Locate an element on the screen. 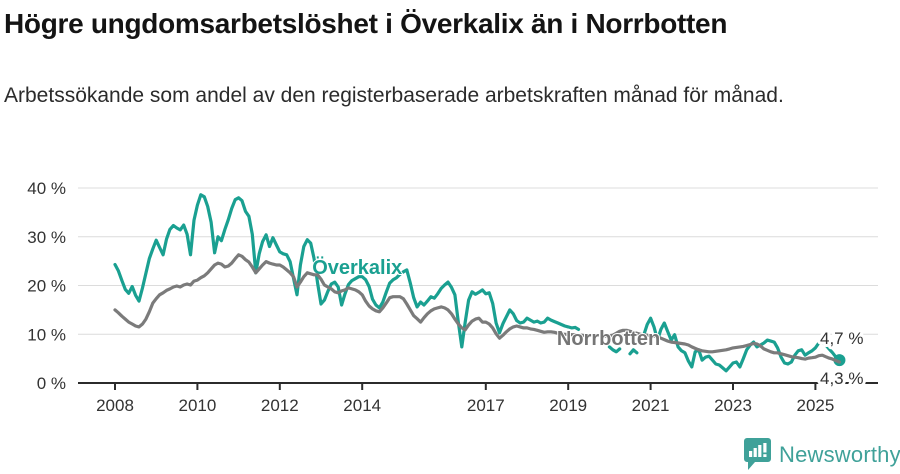 This screenshot has height=474, width=900. y-tick-label: 40 % is located at coordinates (46, 188).